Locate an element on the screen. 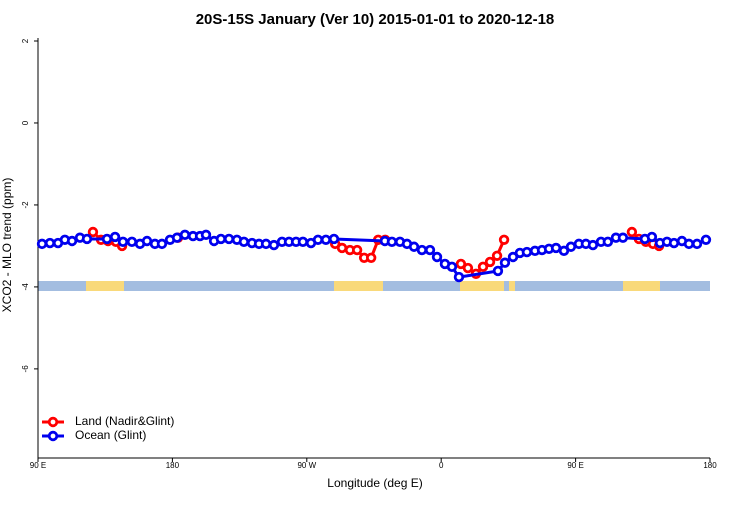 The image size is (750, 505). x-axis-label: Longitude (deg E) is located at coordinates (374, 483).